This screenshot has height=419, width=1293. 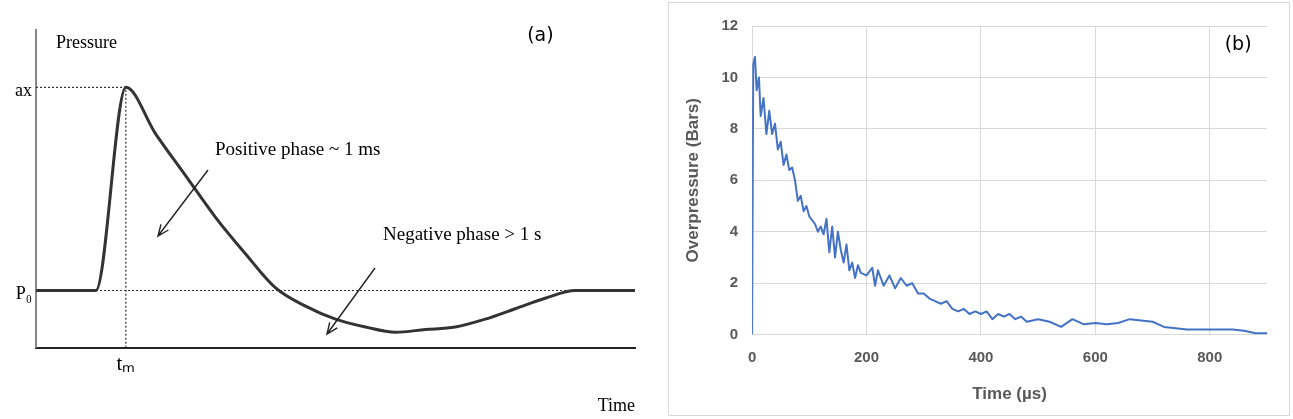 What do you see at coordinates (86, 42) in the screenshot?
I see `y-axis-title: Pressure` at bounding box center [86, 42].